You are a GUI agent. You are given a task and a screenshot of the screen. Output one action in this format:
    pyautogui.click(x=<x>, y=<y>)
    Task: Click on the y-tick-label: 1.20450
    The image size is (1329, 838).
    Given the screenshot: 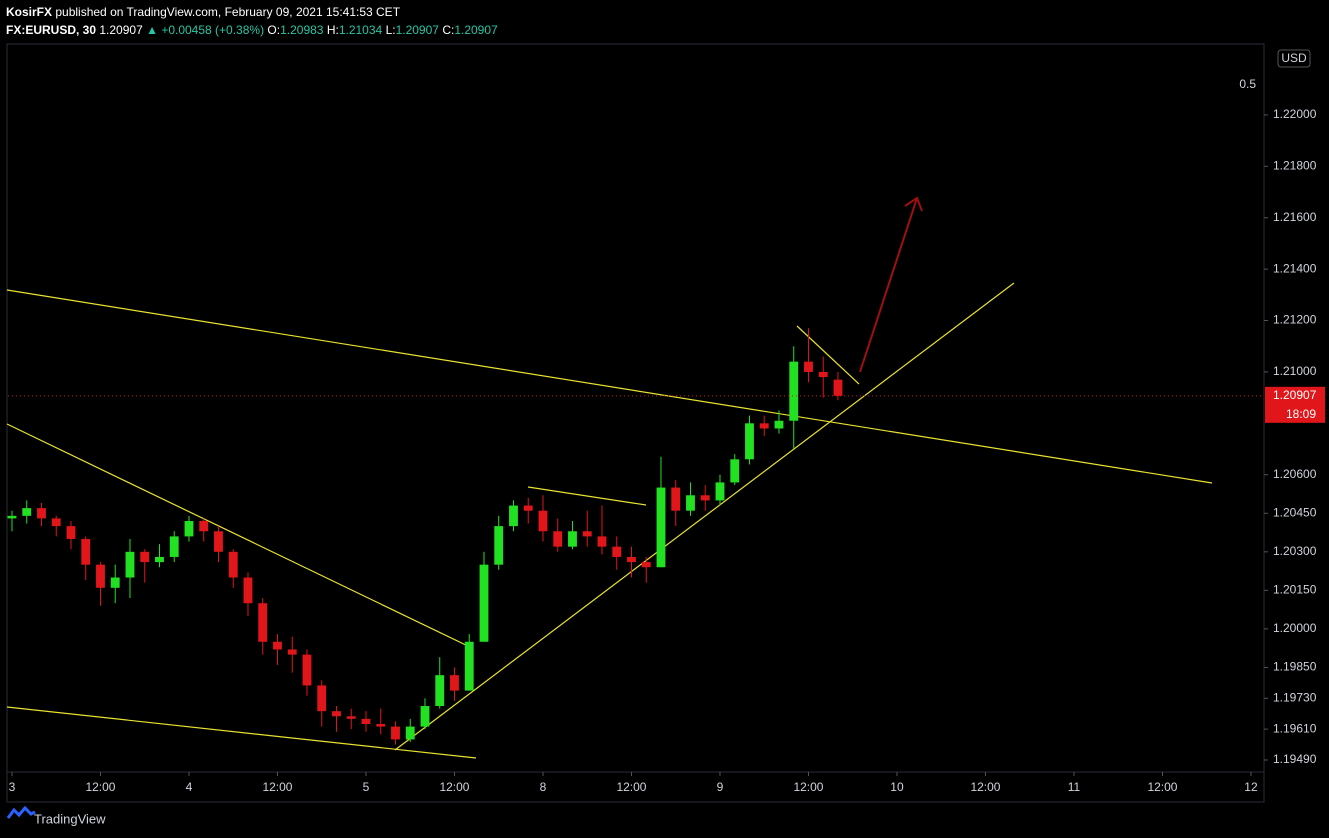 What is the action you would take?
    pyautogui.click(x=1295, y=512)
    